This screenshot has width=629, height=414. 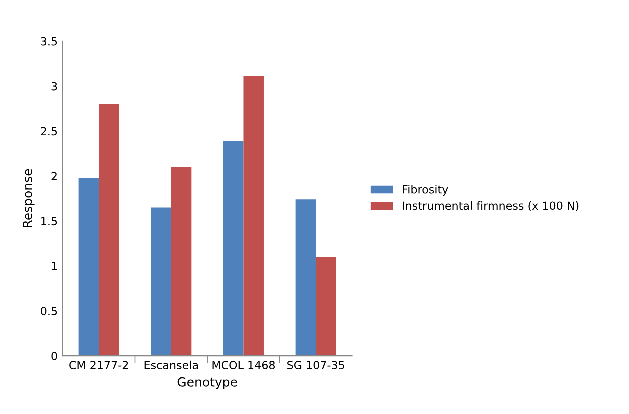 I want to click on y-tick-label: 1, so click(x=55, y=266).